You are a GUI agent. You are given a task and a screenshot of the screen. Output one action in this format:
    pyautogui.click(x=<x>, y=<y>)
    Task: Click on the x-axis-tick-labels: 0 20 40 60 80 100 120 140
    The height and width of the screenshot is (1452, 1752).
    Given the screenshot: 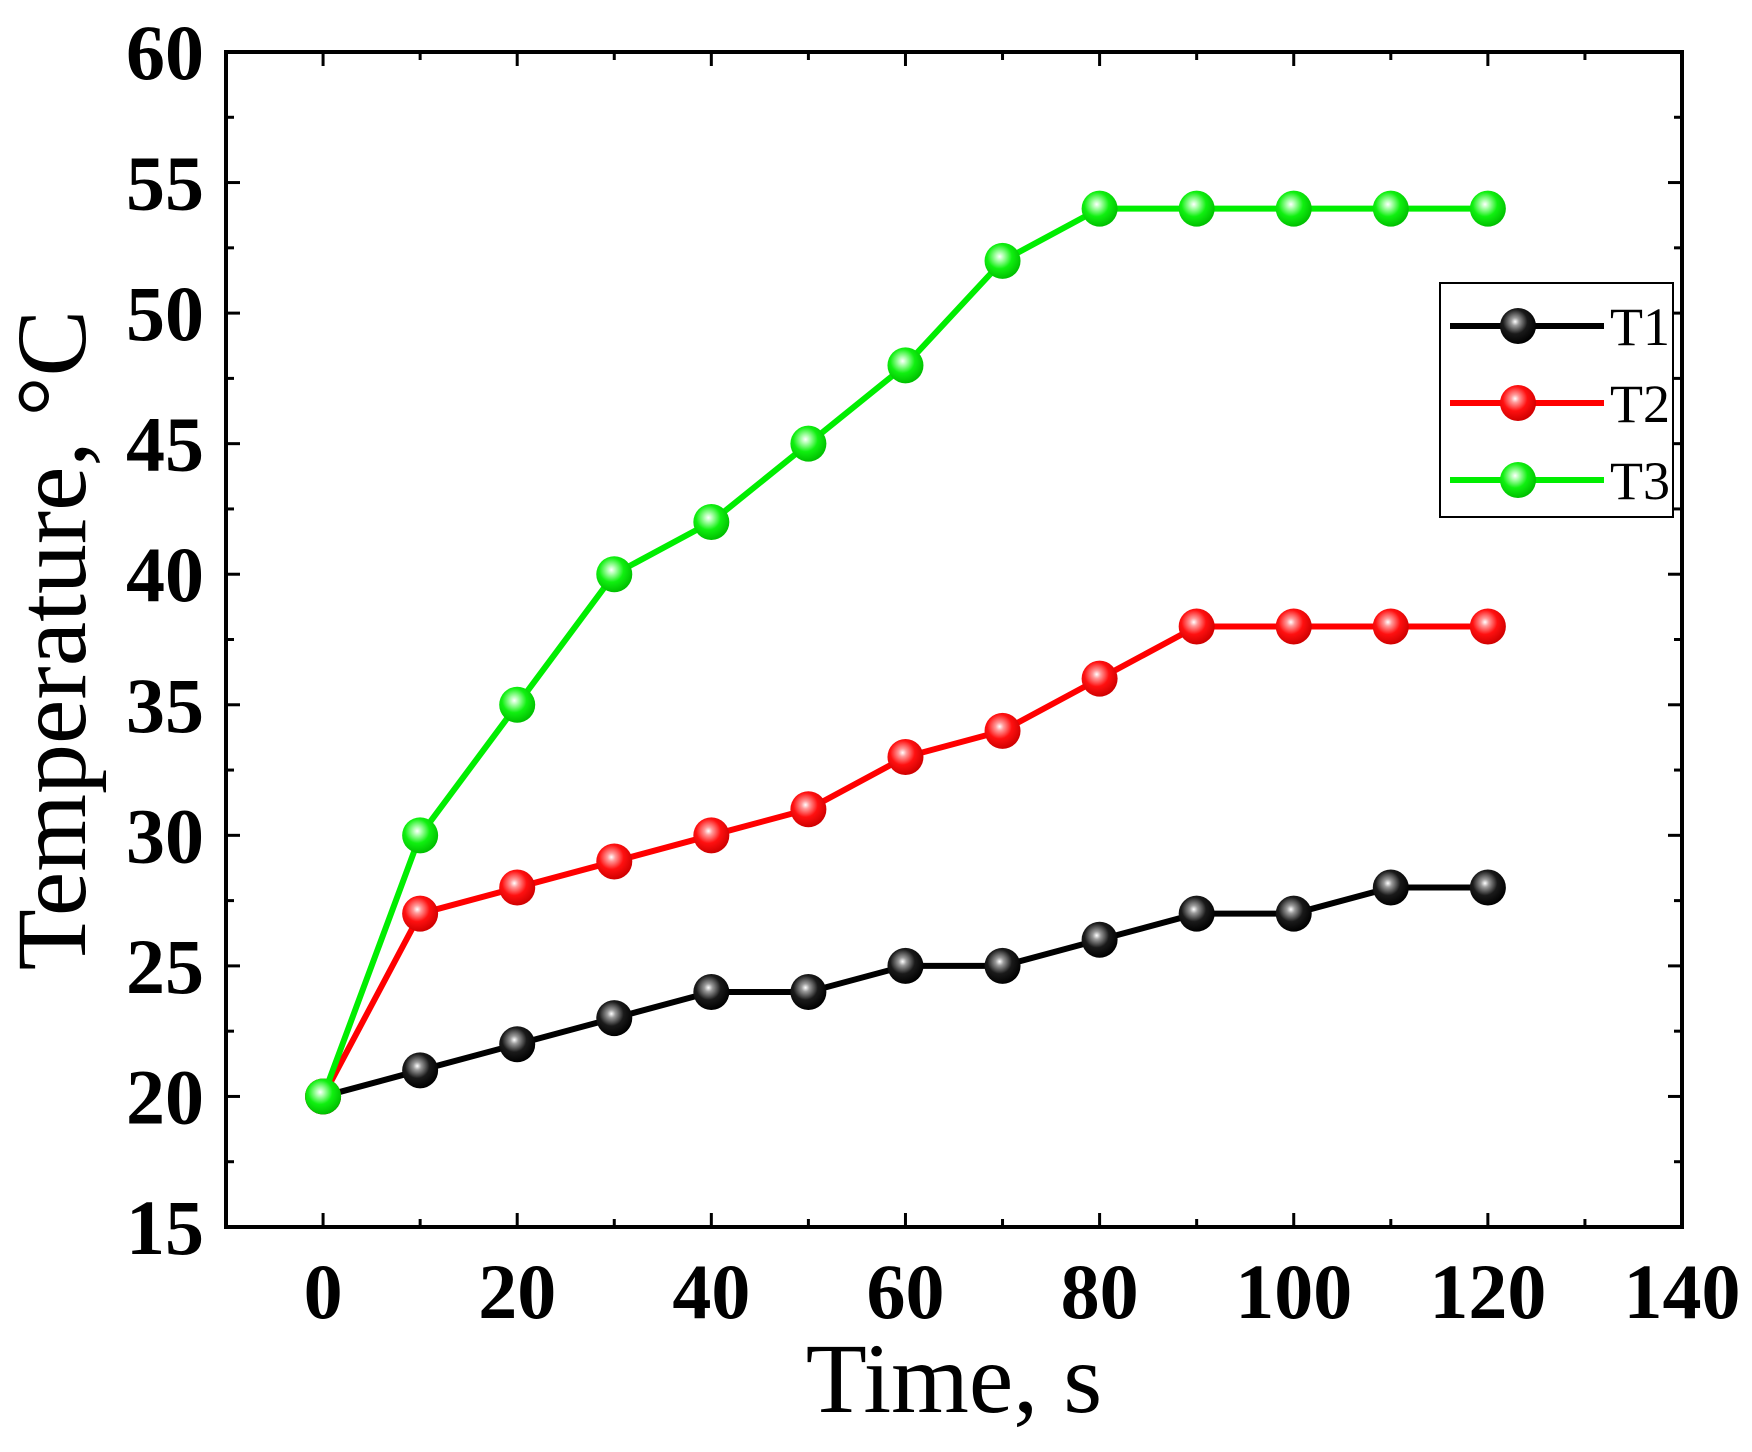 What is the action you would take?
    pyautogui.click(x=1022, y=1291)
    